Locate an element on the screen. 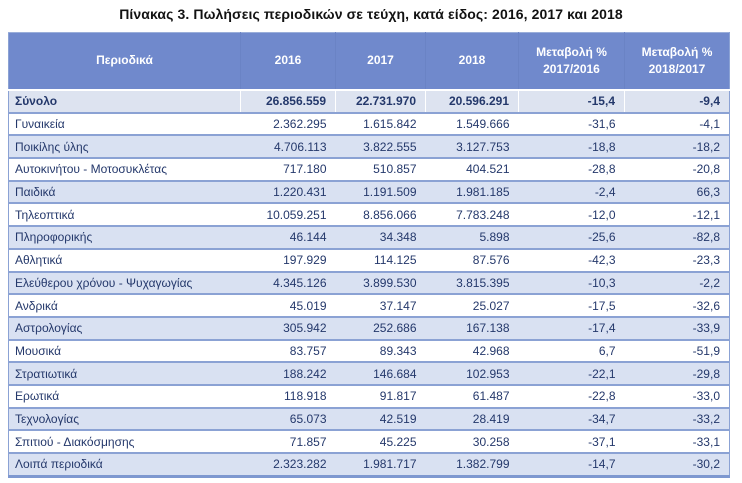  column-header-label: 2016 is located at coordinates (288, 60).